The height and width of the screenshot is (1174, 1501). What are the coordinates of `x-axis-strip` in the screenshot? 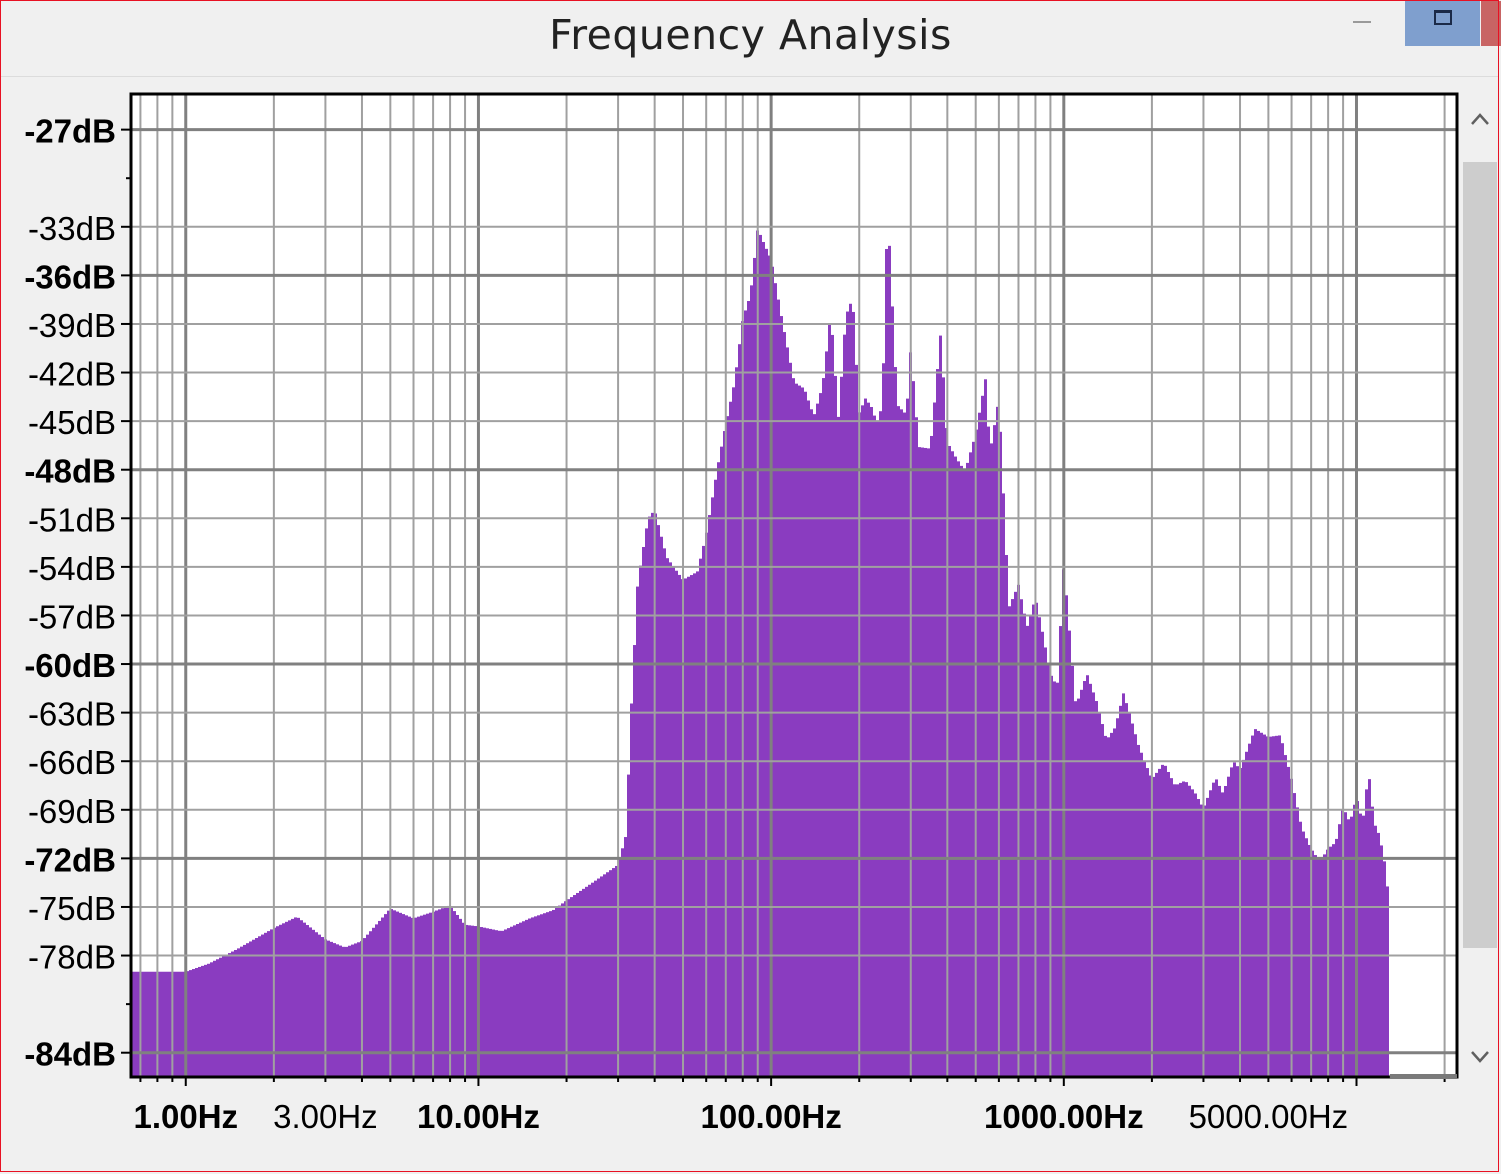 It's located at (1423, 1076).